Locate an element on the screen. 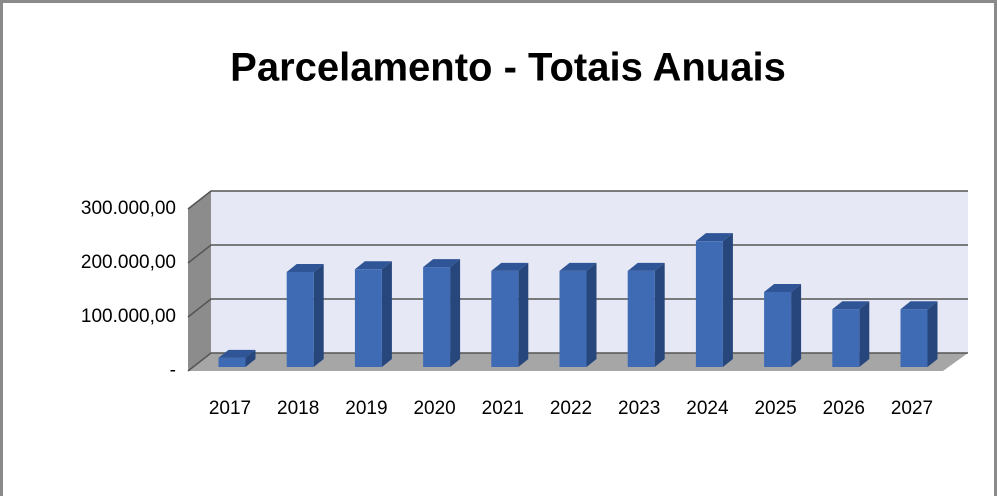 Image resolution: width=997 pixels, height=496 pixels. x-tick-label: 2018 is located at coordinates (298, 408).